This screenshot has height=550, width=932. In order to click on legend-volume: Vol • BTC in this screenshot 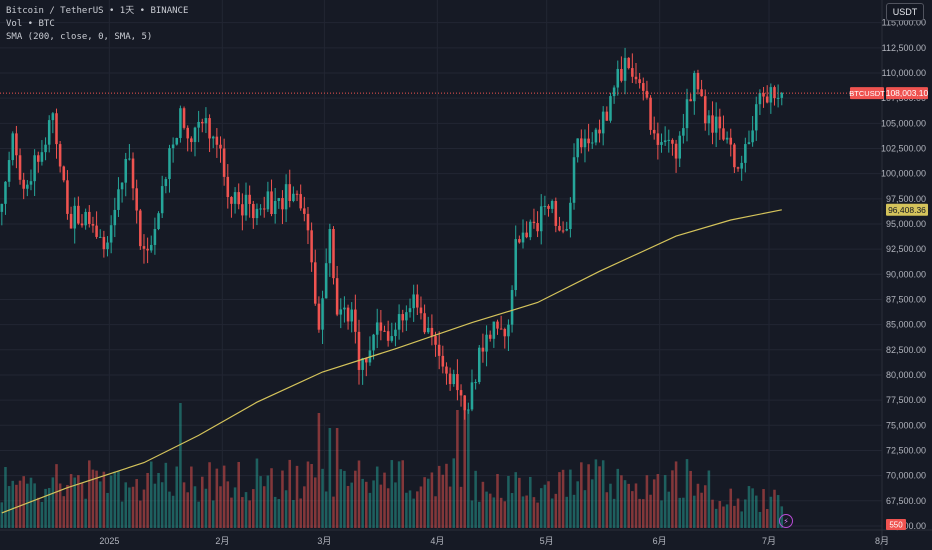, I will do `click(30, 24)`.